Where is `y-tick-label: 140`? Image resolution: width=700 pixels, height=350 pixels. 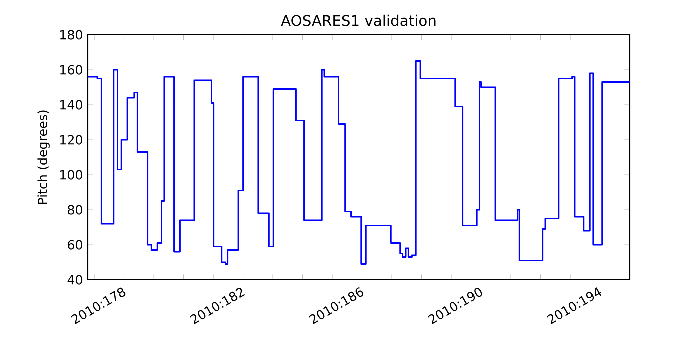 y-tick-label: 140 is located at coordinates (71, 105).